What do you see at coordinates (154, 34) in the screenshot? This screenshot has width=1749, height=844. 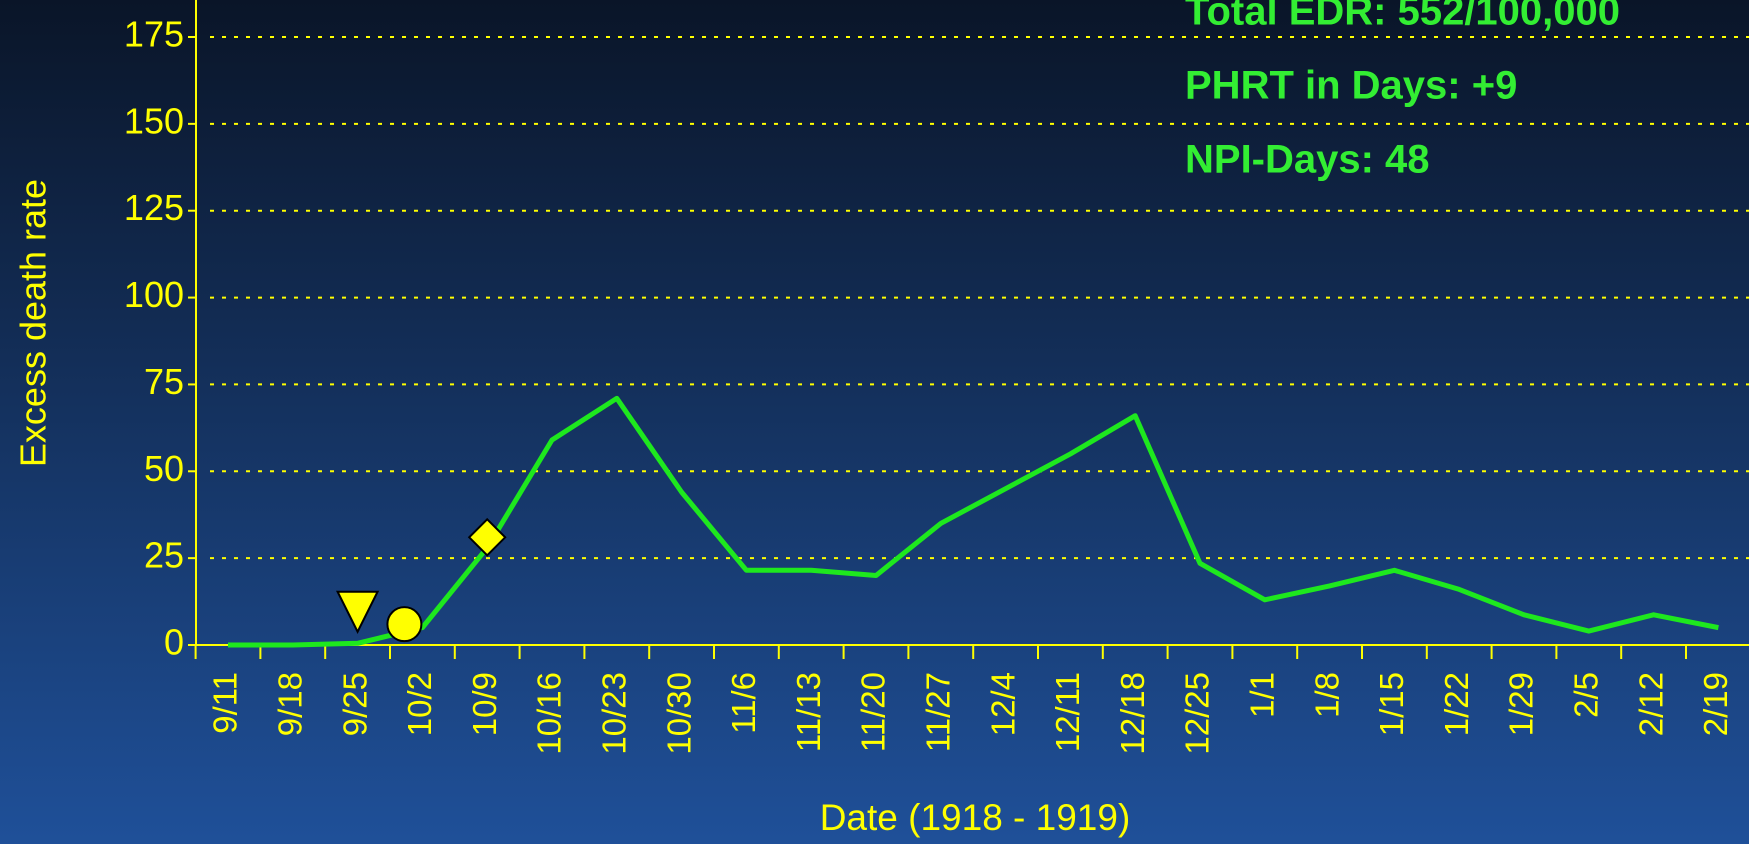 I see `y-tick-label: 175` at bounding box center [154, 34].